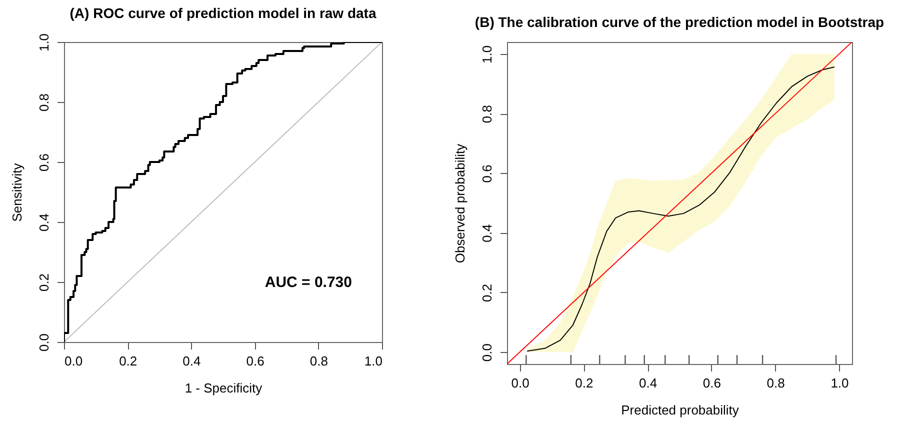 The width and height of the screenshot is (922, 426). I want to click on chart-title: (A) ROC curve of prediction model in raw data, so click(223, 12).